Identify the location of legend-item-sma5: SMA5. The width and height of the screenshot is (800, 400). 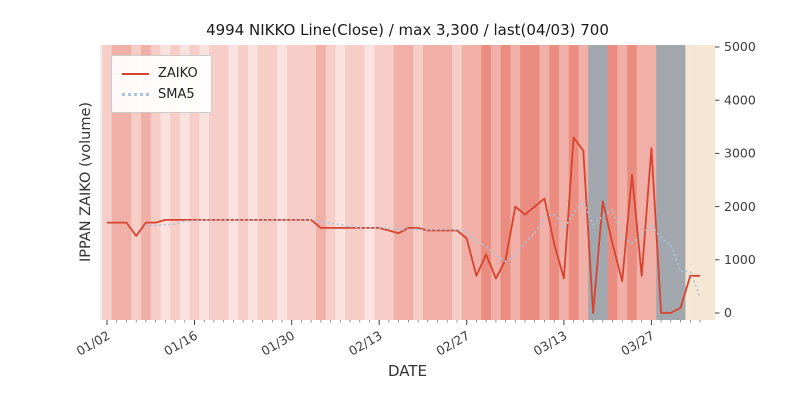
(160, 94).